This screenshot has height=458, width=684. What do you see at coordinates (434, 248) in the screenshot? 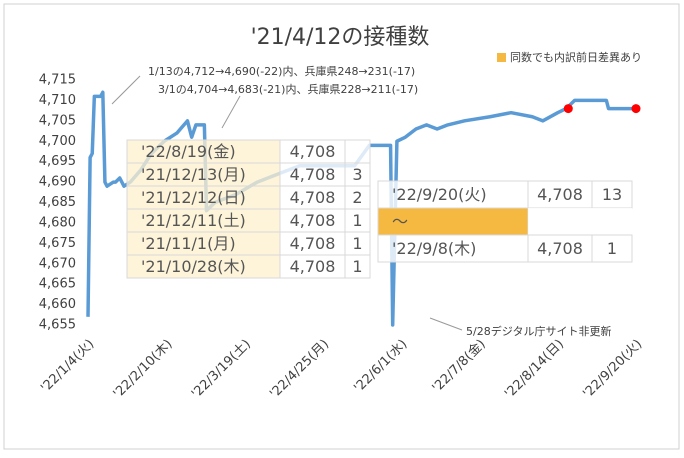
I see `table-text: '22/9/8(木)` at bounding box center [434, 248].